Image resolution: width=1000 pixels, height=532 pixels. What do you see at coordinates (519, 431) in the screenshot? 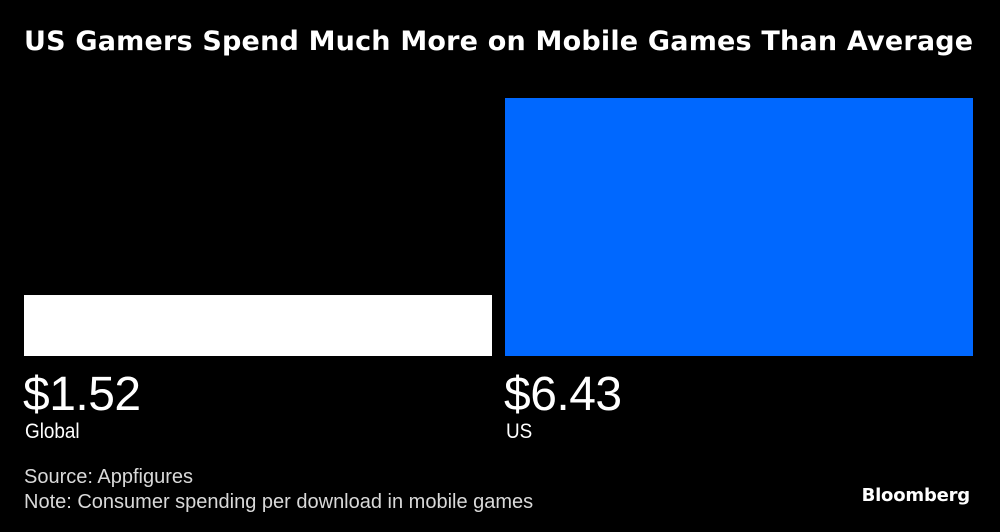
I see `category-label-us: US` at bounding box center [519, 431].